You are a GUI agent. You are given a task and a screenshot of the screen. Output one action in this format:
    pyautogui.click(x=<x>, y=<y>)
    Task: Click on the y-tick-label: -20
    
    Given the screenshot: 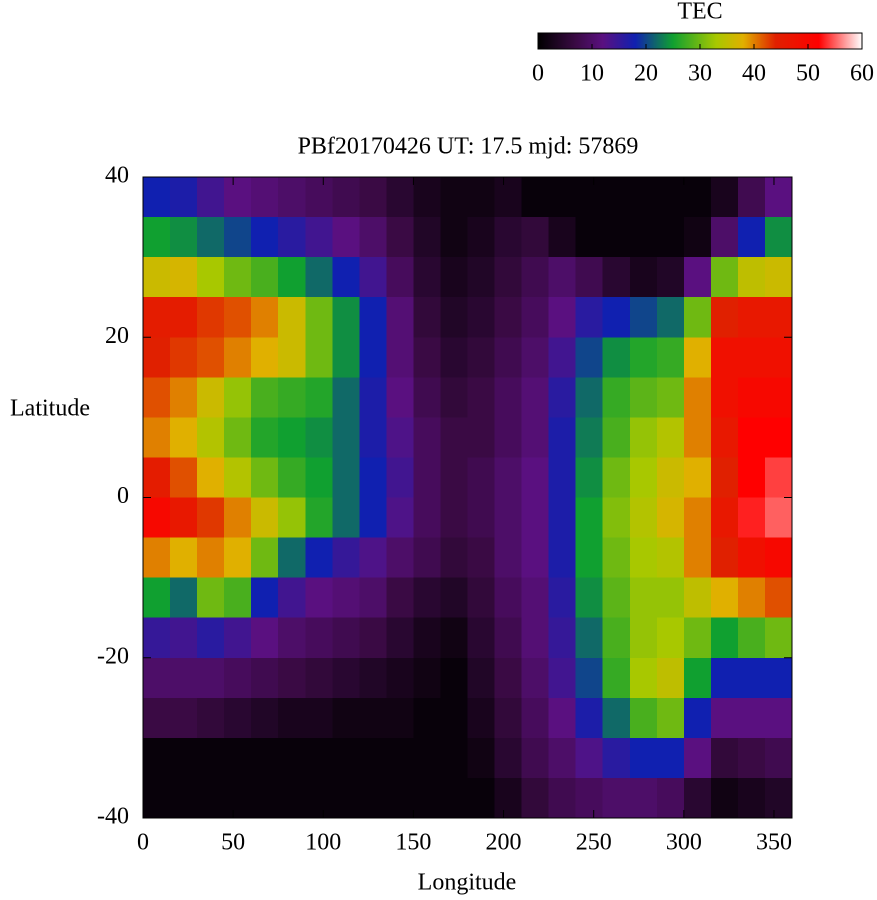 What is the action you would take?
    pyautogui.click(x=113, y=656)
    